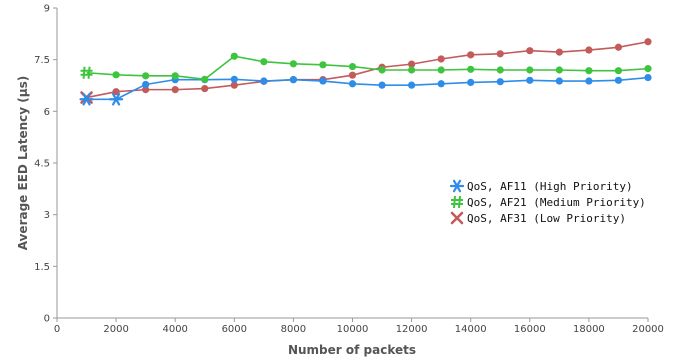 This screenshot has width=694, height=362. I want to click on x-tick-label: 10000, so click(353, 329).